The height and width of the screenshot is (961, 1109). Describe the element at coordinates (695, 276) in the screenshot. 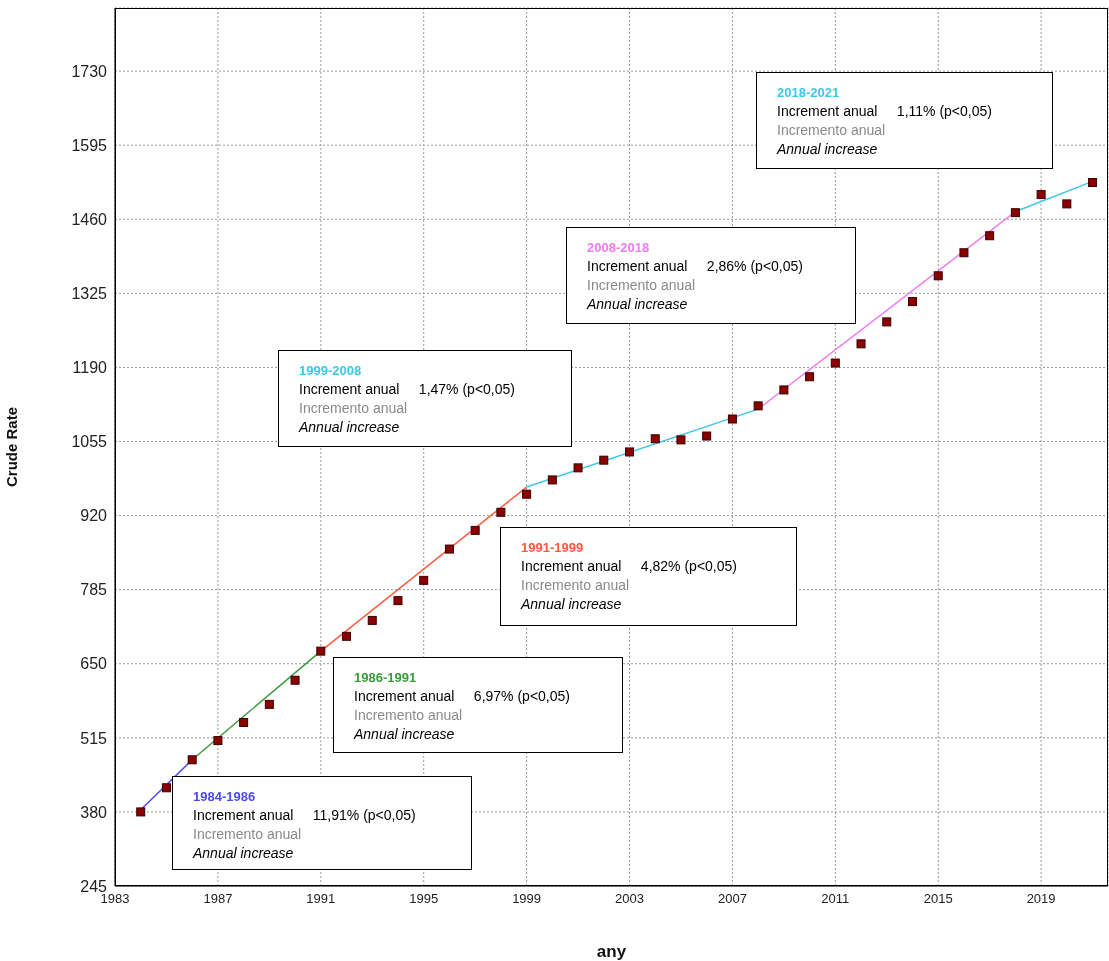

I see `annotation: 2008-2018 Increment anual 2,86% (p<0,05) Incremento anual Annual increase` at that location.